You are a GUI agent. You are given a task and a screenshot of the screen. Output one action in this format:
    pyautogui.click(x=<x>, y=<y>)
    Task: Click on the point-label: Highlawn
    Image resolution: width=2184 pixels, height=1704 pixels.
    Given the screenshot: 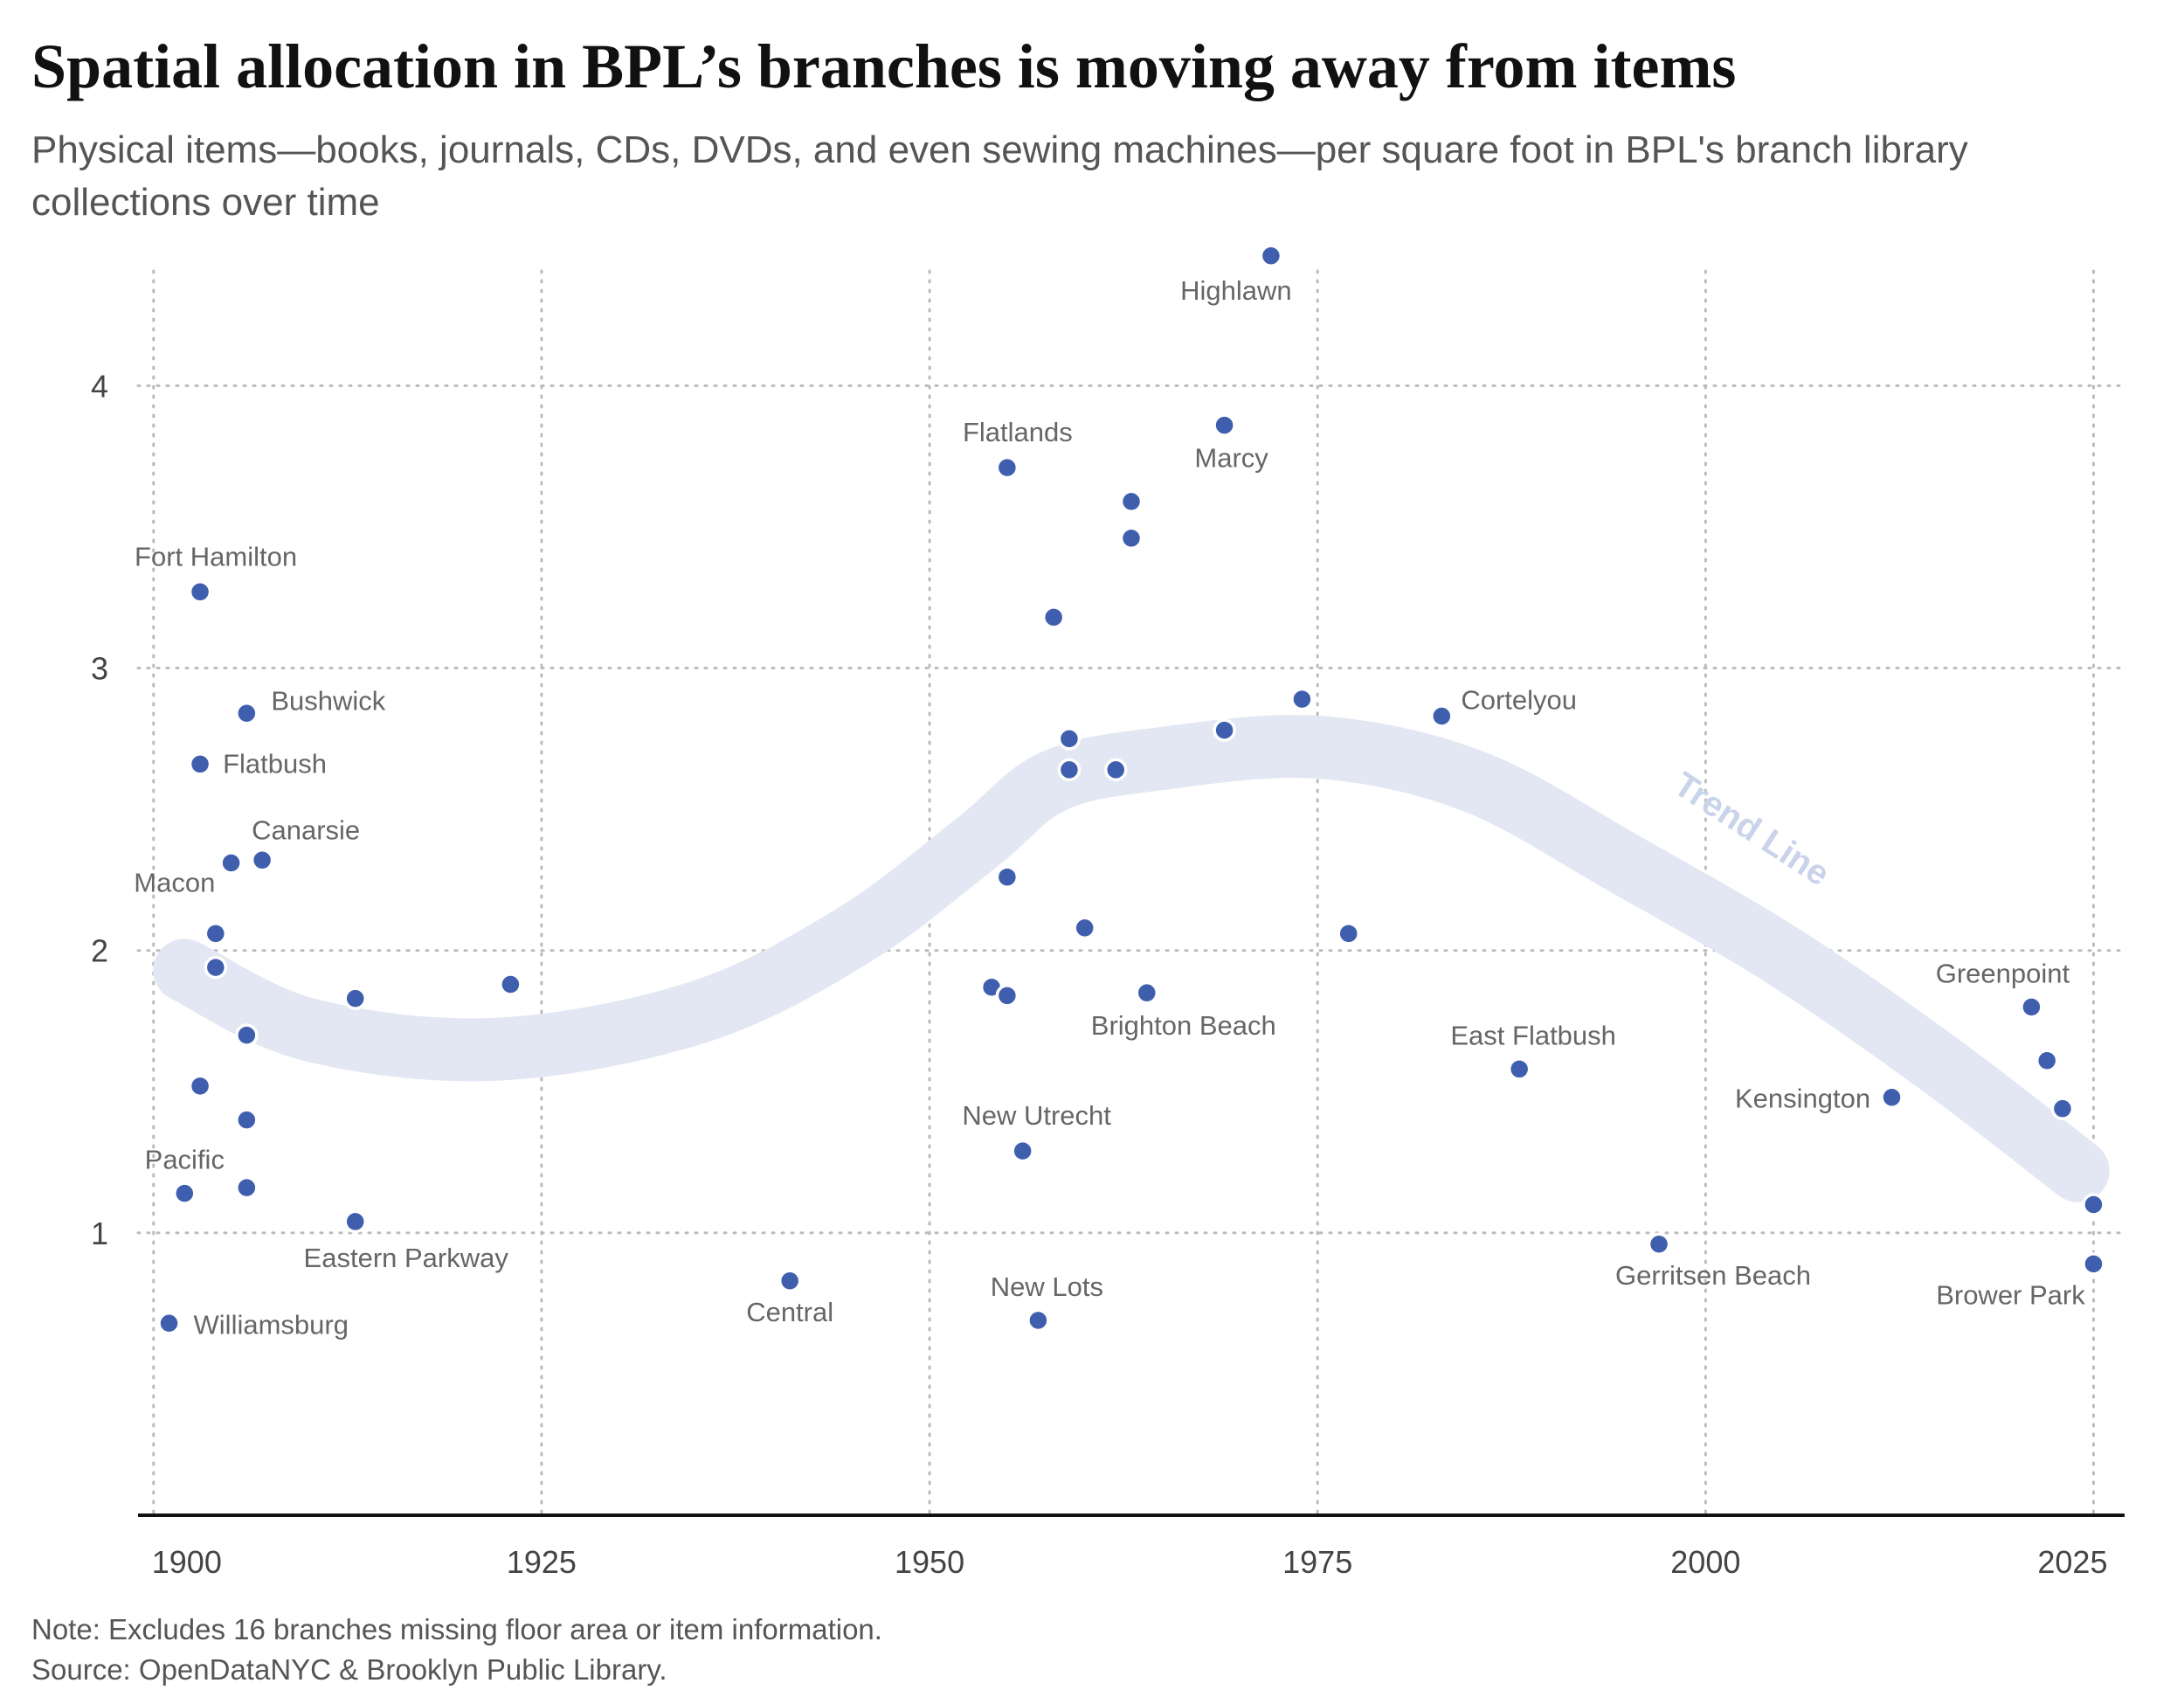 What is the action you would take?
    pyautogui.click(x=1236, y=290)
    